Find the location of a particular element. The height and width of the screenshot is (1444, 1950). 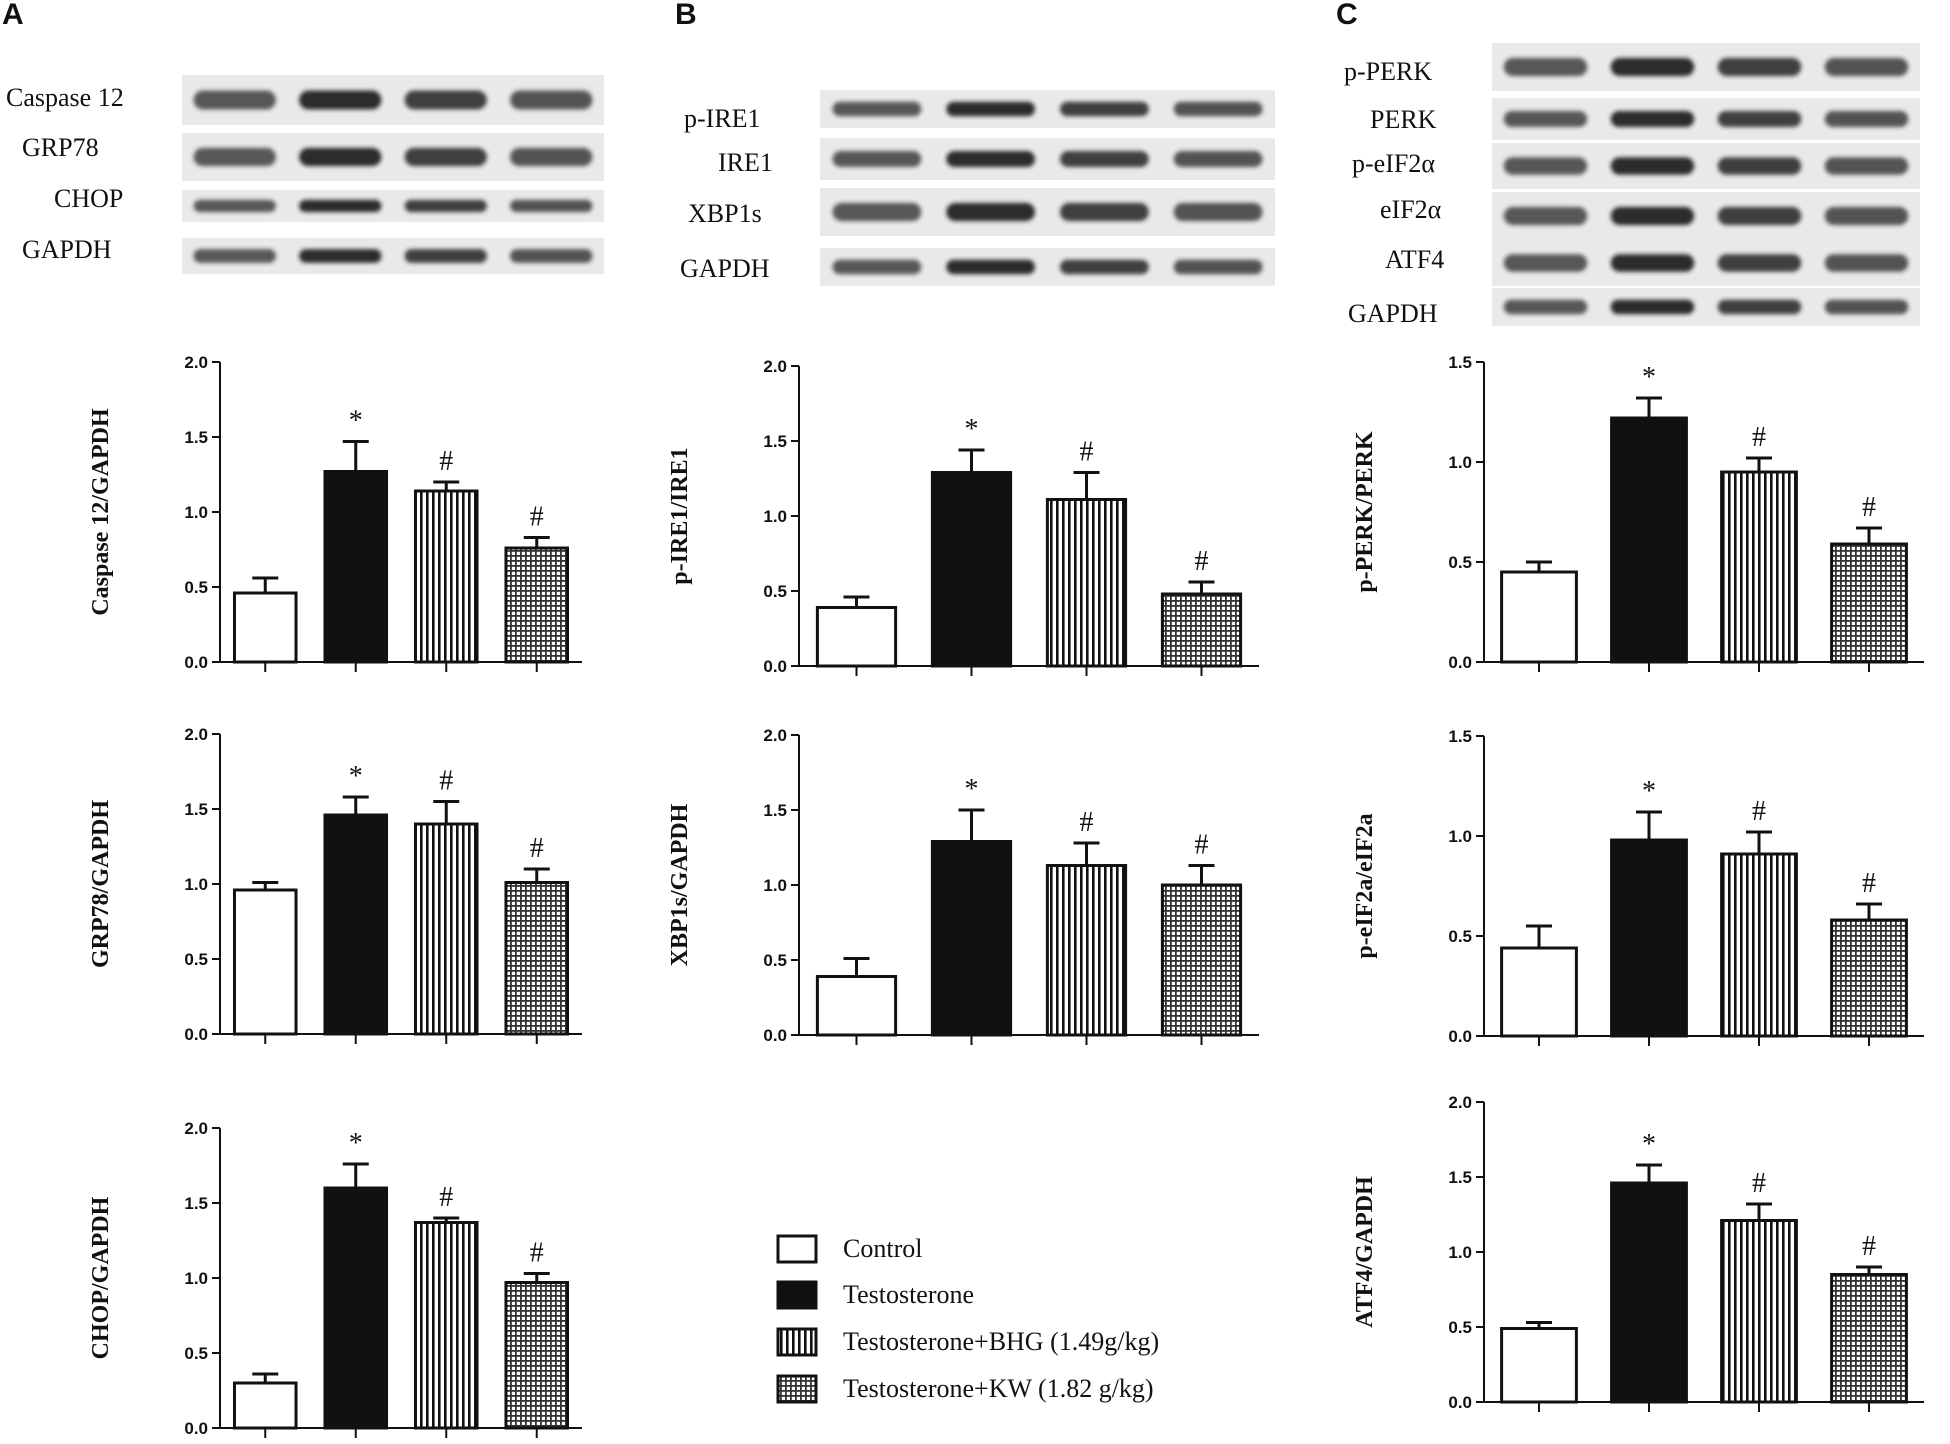

bar-chart-grp78: 0.0 0.5 1.0 1.5 2.0 GRP78/GAPDH * # # is located at coordinates (335, 884).